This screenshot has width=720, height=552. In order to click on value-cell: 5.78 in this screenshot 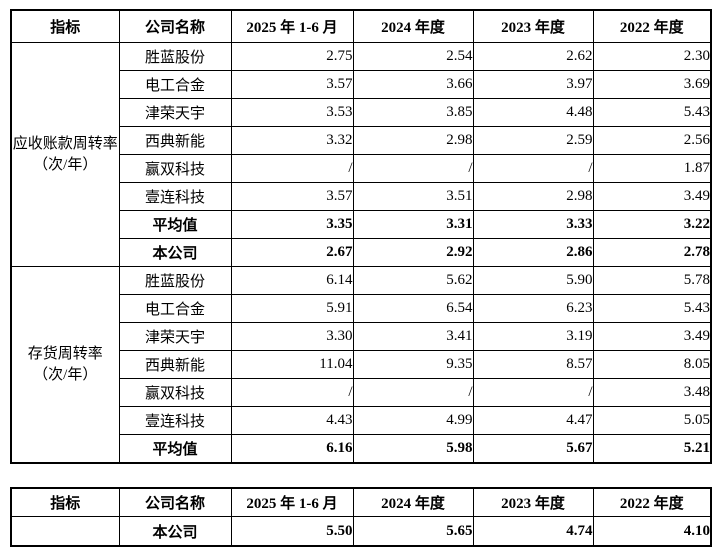, I will do `click(652, 280)`.